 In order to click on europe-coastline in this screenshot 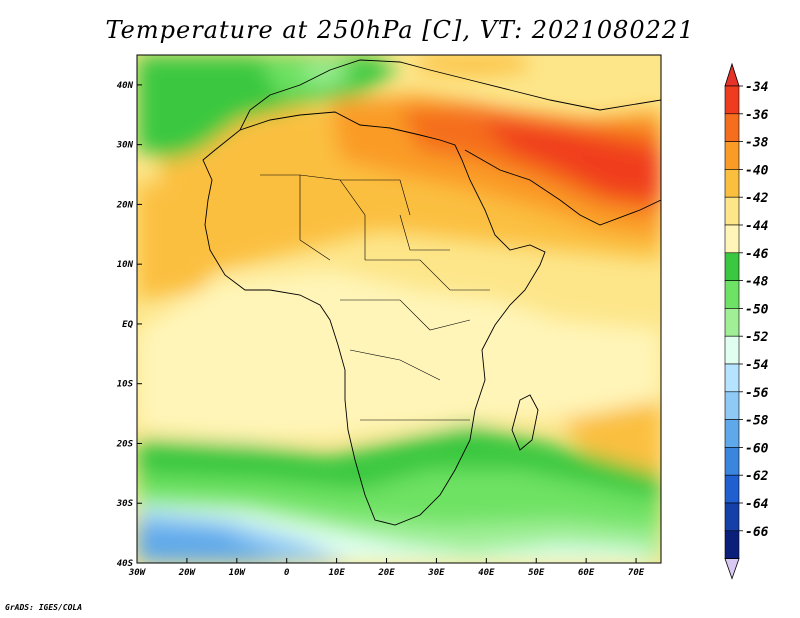, I will do `click(450, 95)`.